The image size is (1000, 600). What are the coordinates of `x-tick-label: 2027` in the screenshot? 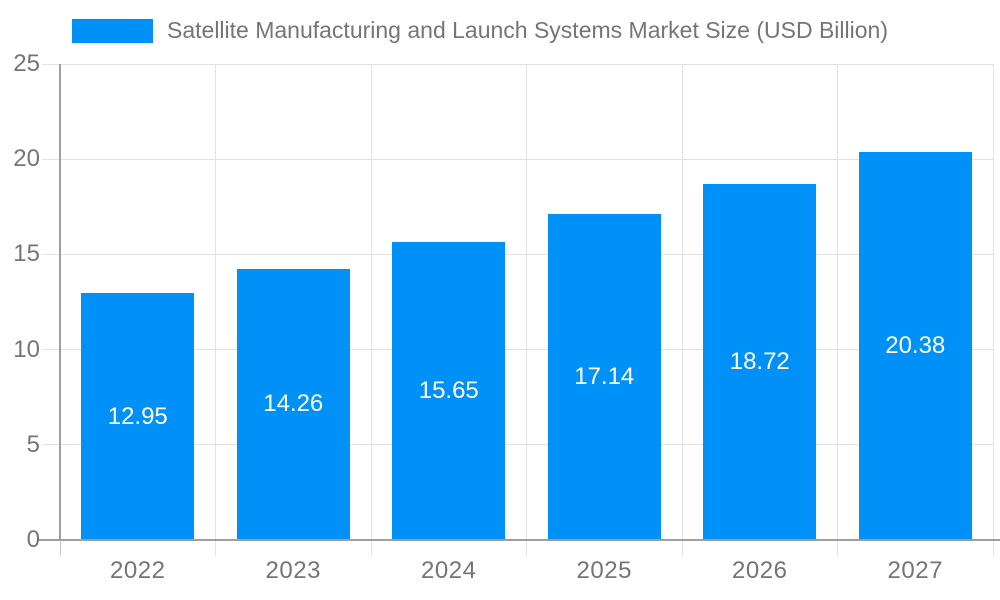 It's located at (915, 570).